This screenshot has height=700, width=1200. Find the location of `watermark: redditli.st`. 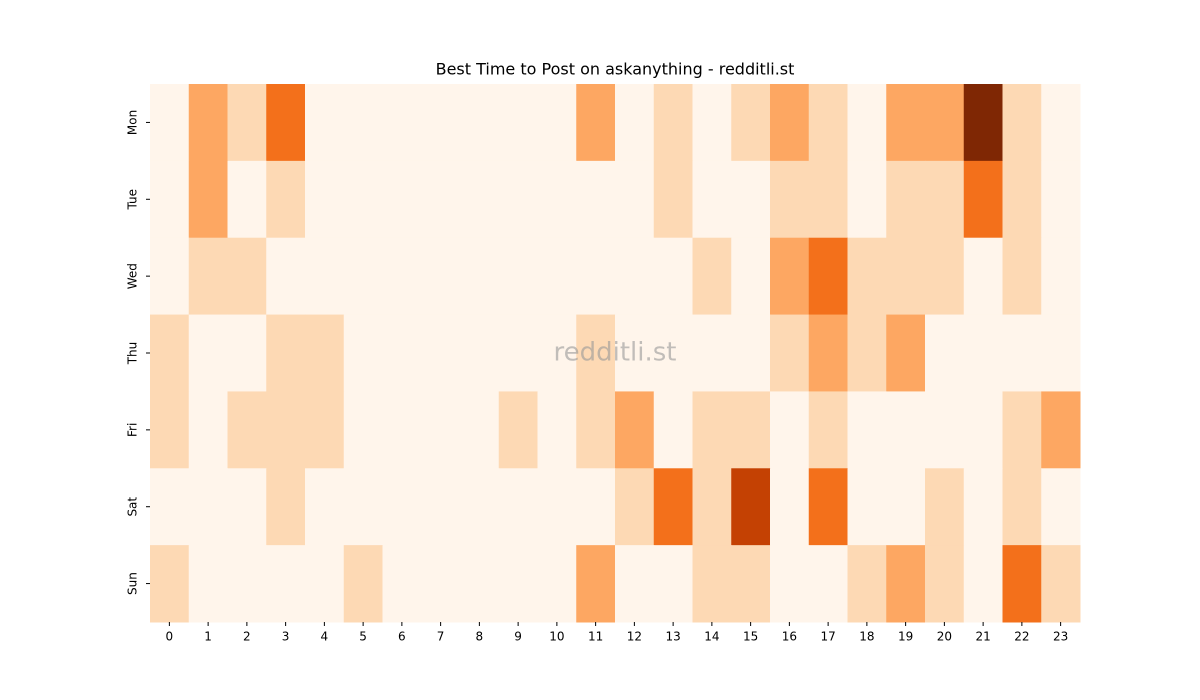

watermark: redditli.st is located at coordinates (615, 353).